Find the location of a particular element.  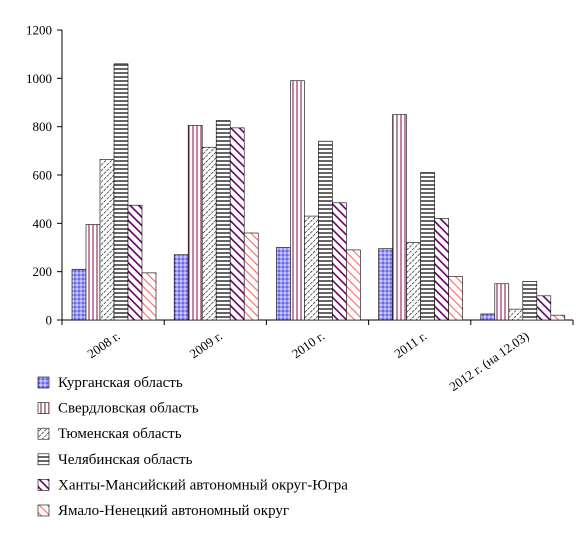

legend-label: Свердловская область is located at coordinates (128, 409).